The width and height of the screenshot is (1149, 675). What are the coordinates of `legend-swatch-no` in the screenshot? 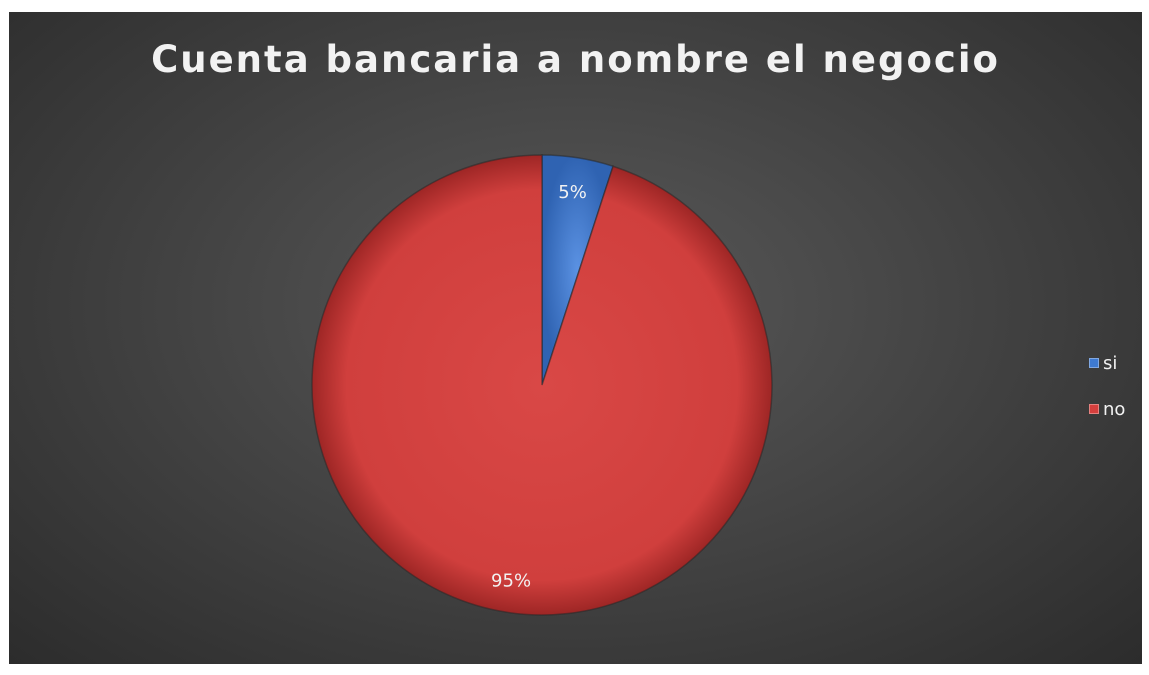 It's located at (1094, 409).